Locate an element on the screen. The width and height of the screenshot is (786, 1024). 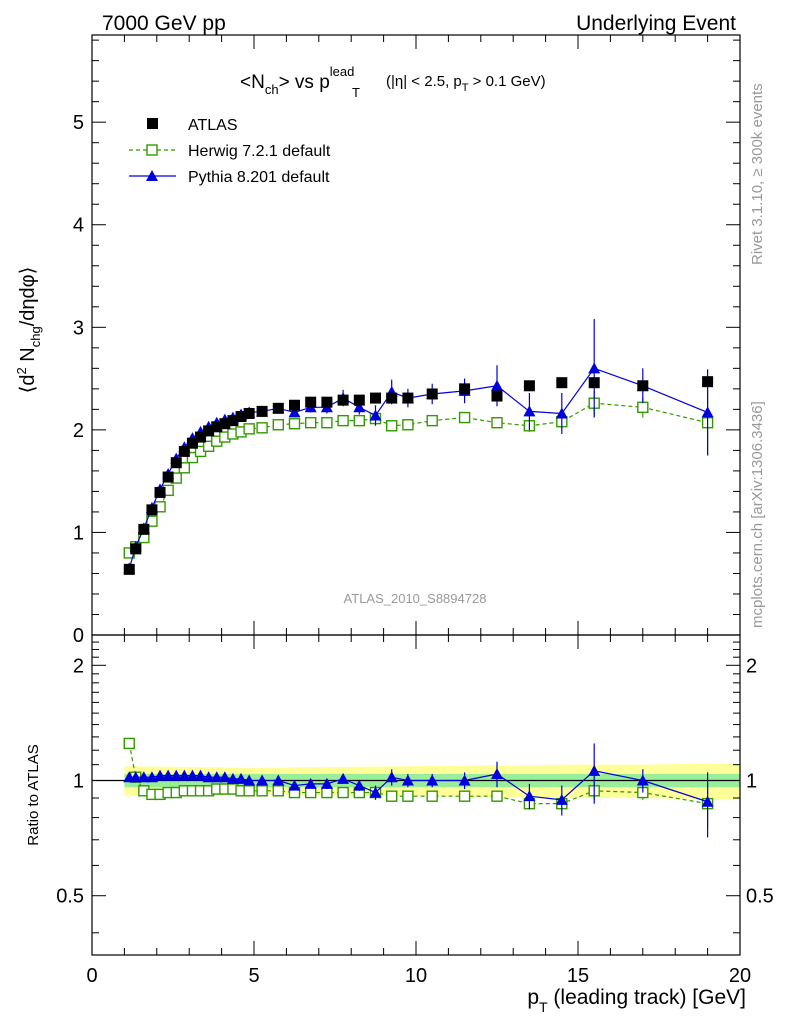
x-tick-label: 0 is located at coordinates (91, 976).